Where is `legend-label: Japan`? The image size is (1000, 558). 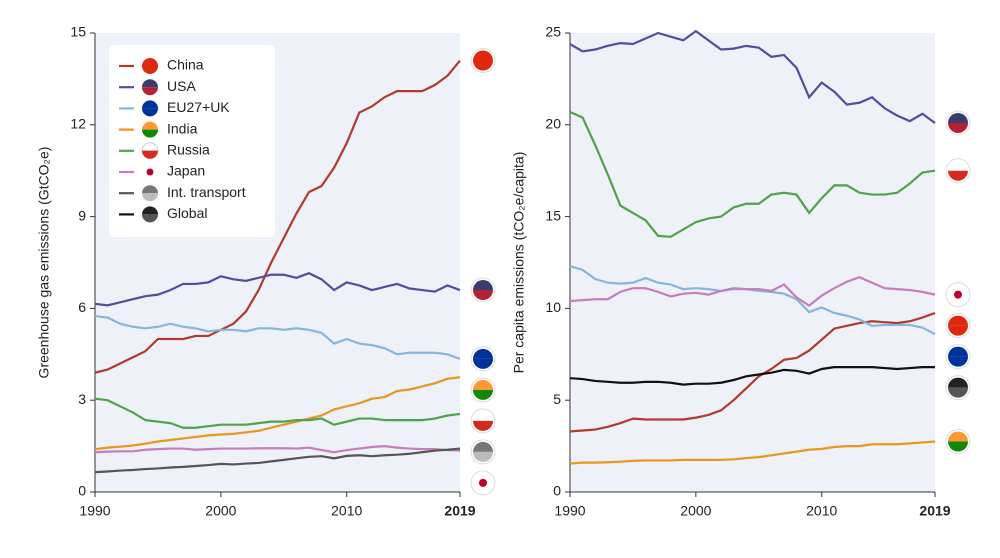
legend-label: Japan is located at coordinates (186, 171).